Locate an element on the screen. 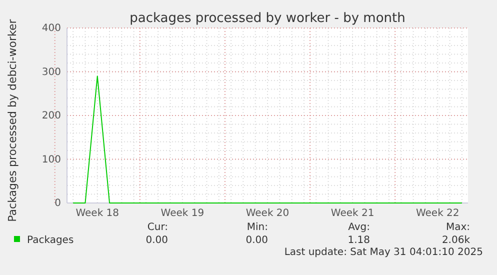 This screenshot has height=275, width=497. x-tick-label: Week 21 is located at coordinates (352, 214).